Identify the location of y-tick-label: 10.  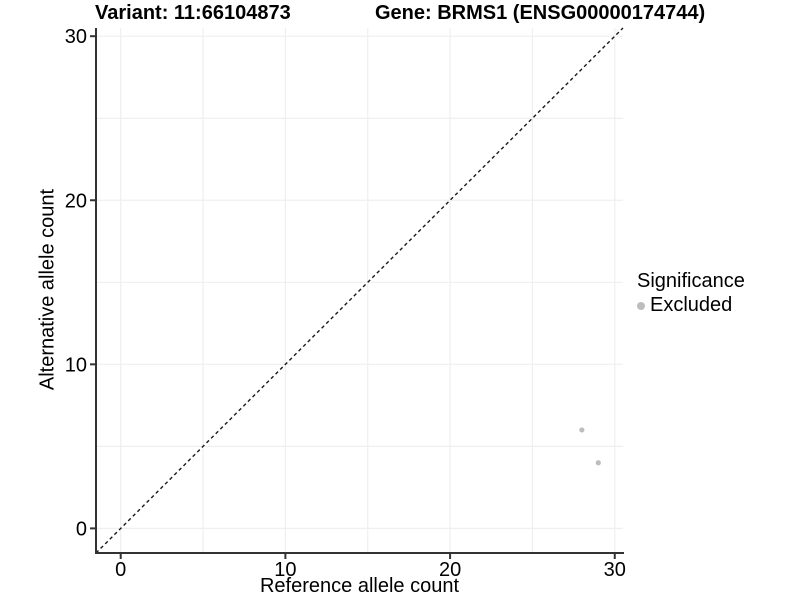
(76, 365).